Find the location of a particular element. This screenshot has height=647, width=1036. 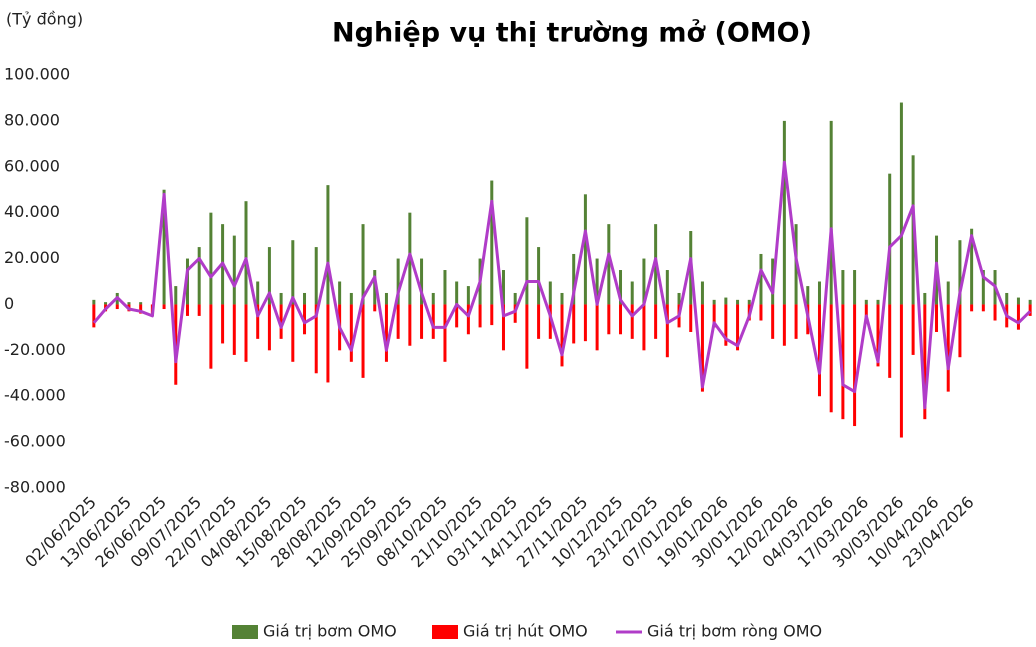

legend-label: Giá trị bơm ròng OMO is located at coordinates (734, 631).